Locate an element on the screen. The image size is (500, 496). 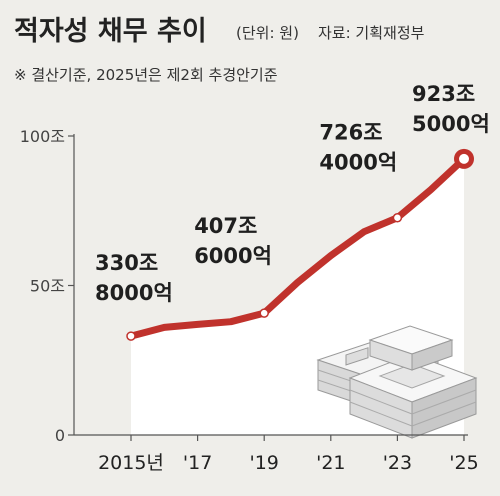
data-label-primary: 726조 is located at coordinates (350, 133).